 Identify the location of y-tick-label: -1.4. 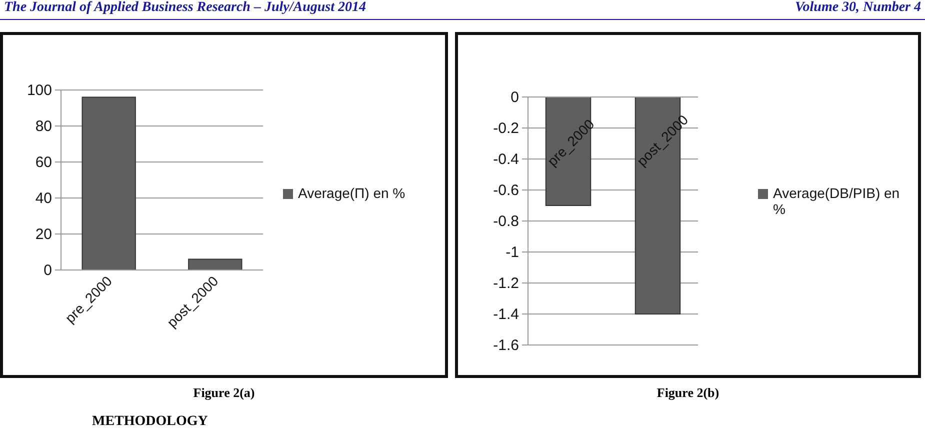
(506, 314).